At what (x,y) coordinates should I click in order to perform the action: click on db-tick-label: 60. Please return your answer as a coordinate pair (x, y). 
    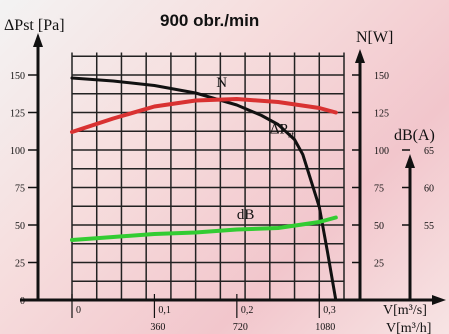
    Looking at the image, I should click on (429, 189).